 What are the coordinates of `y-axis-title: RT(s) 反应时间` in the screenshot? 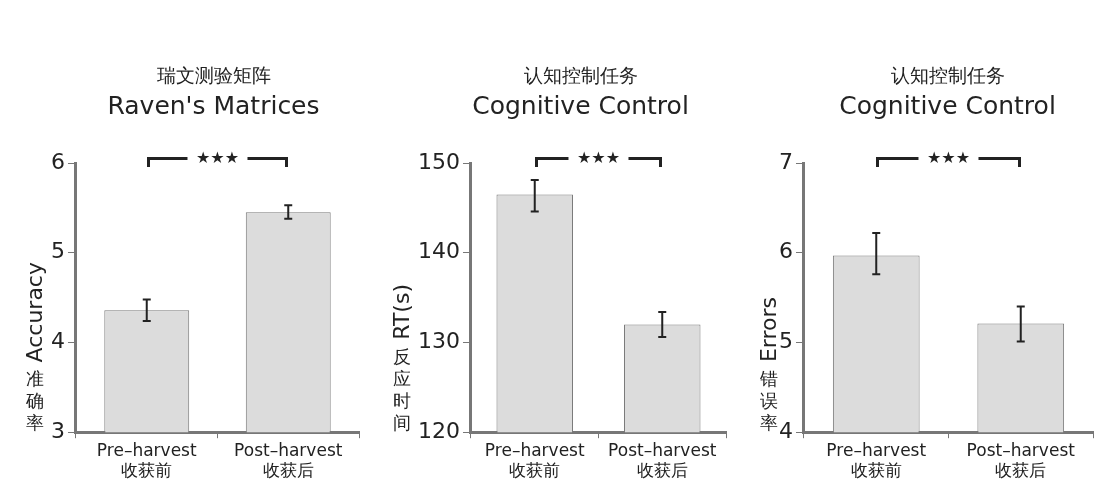 It's located at (401, 359).